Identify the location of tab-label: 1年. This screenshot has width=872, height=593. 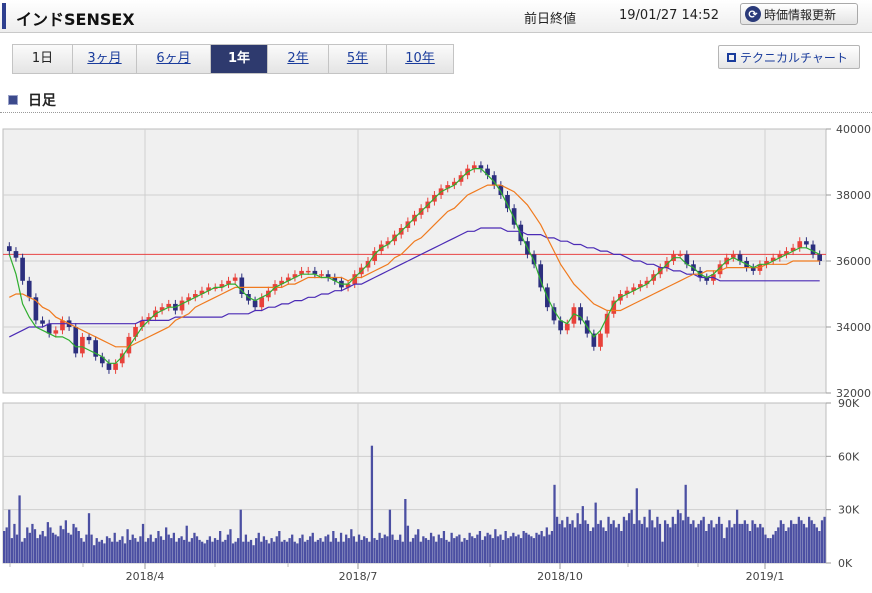
(239, 58).